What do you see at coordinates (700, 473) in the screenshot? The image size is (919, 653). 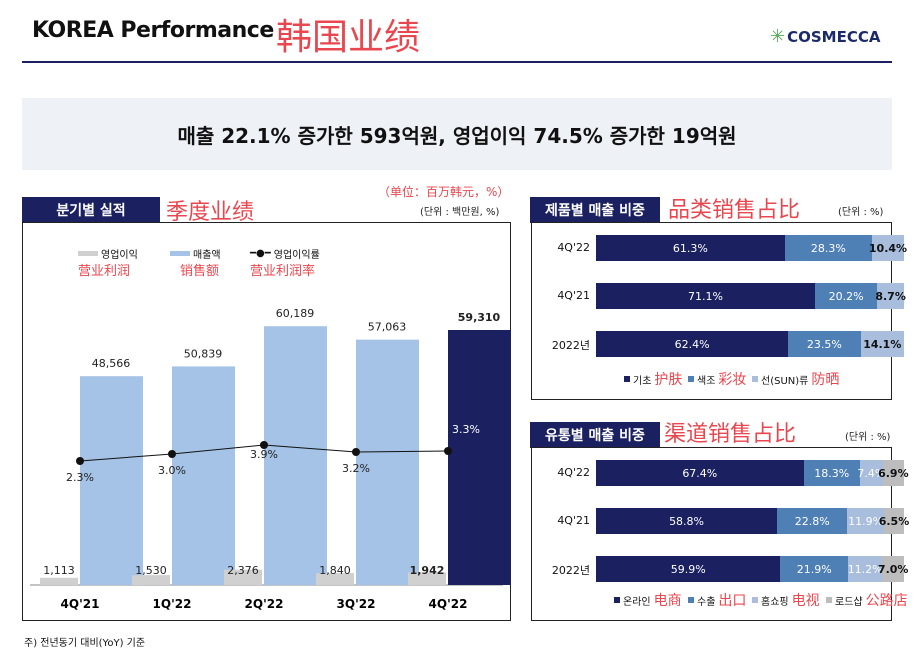 I see `bar-segment: 67.4%` at bounding box center [700, 473].